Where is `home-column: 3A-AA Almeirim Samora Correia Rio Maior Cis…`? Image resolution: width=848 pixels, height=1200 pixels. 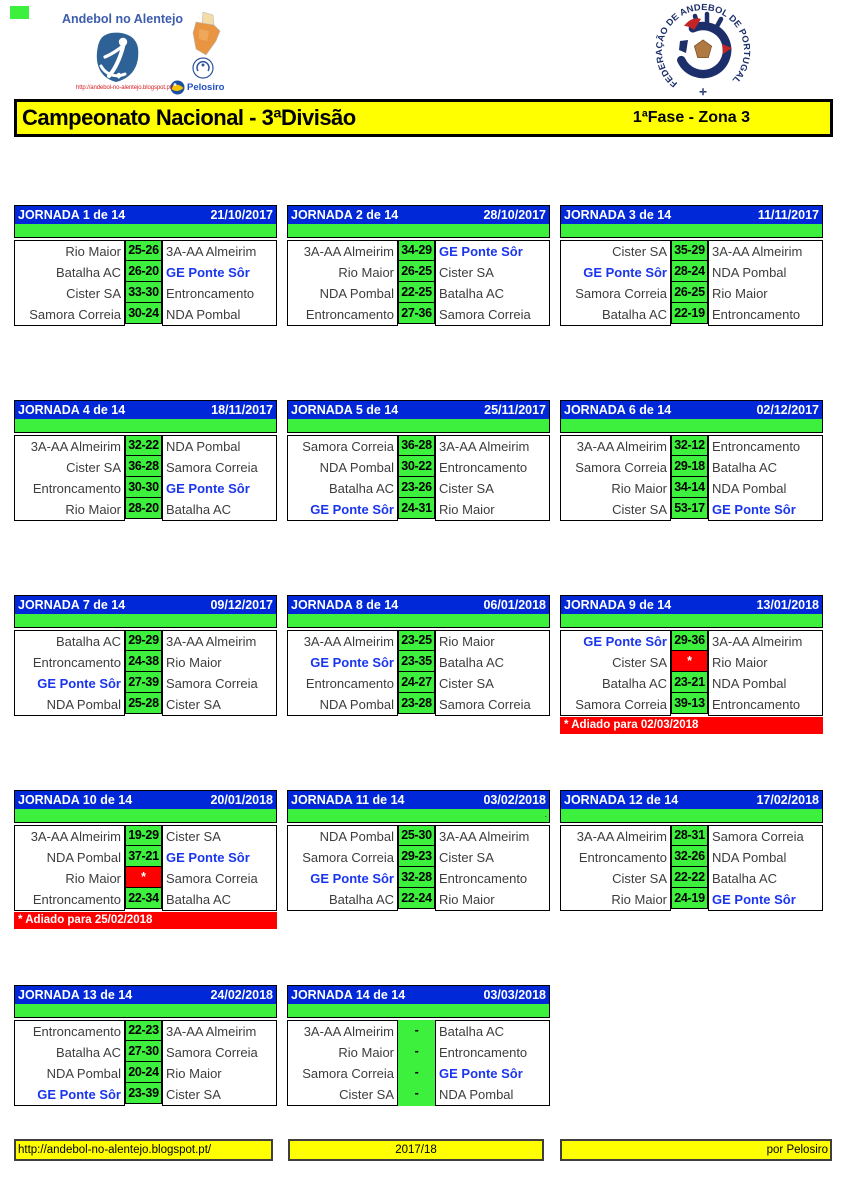
home-column: 3A-AA Almeirim Samora Correia Rio Maior Cis… is located at coordinates (615, 478).